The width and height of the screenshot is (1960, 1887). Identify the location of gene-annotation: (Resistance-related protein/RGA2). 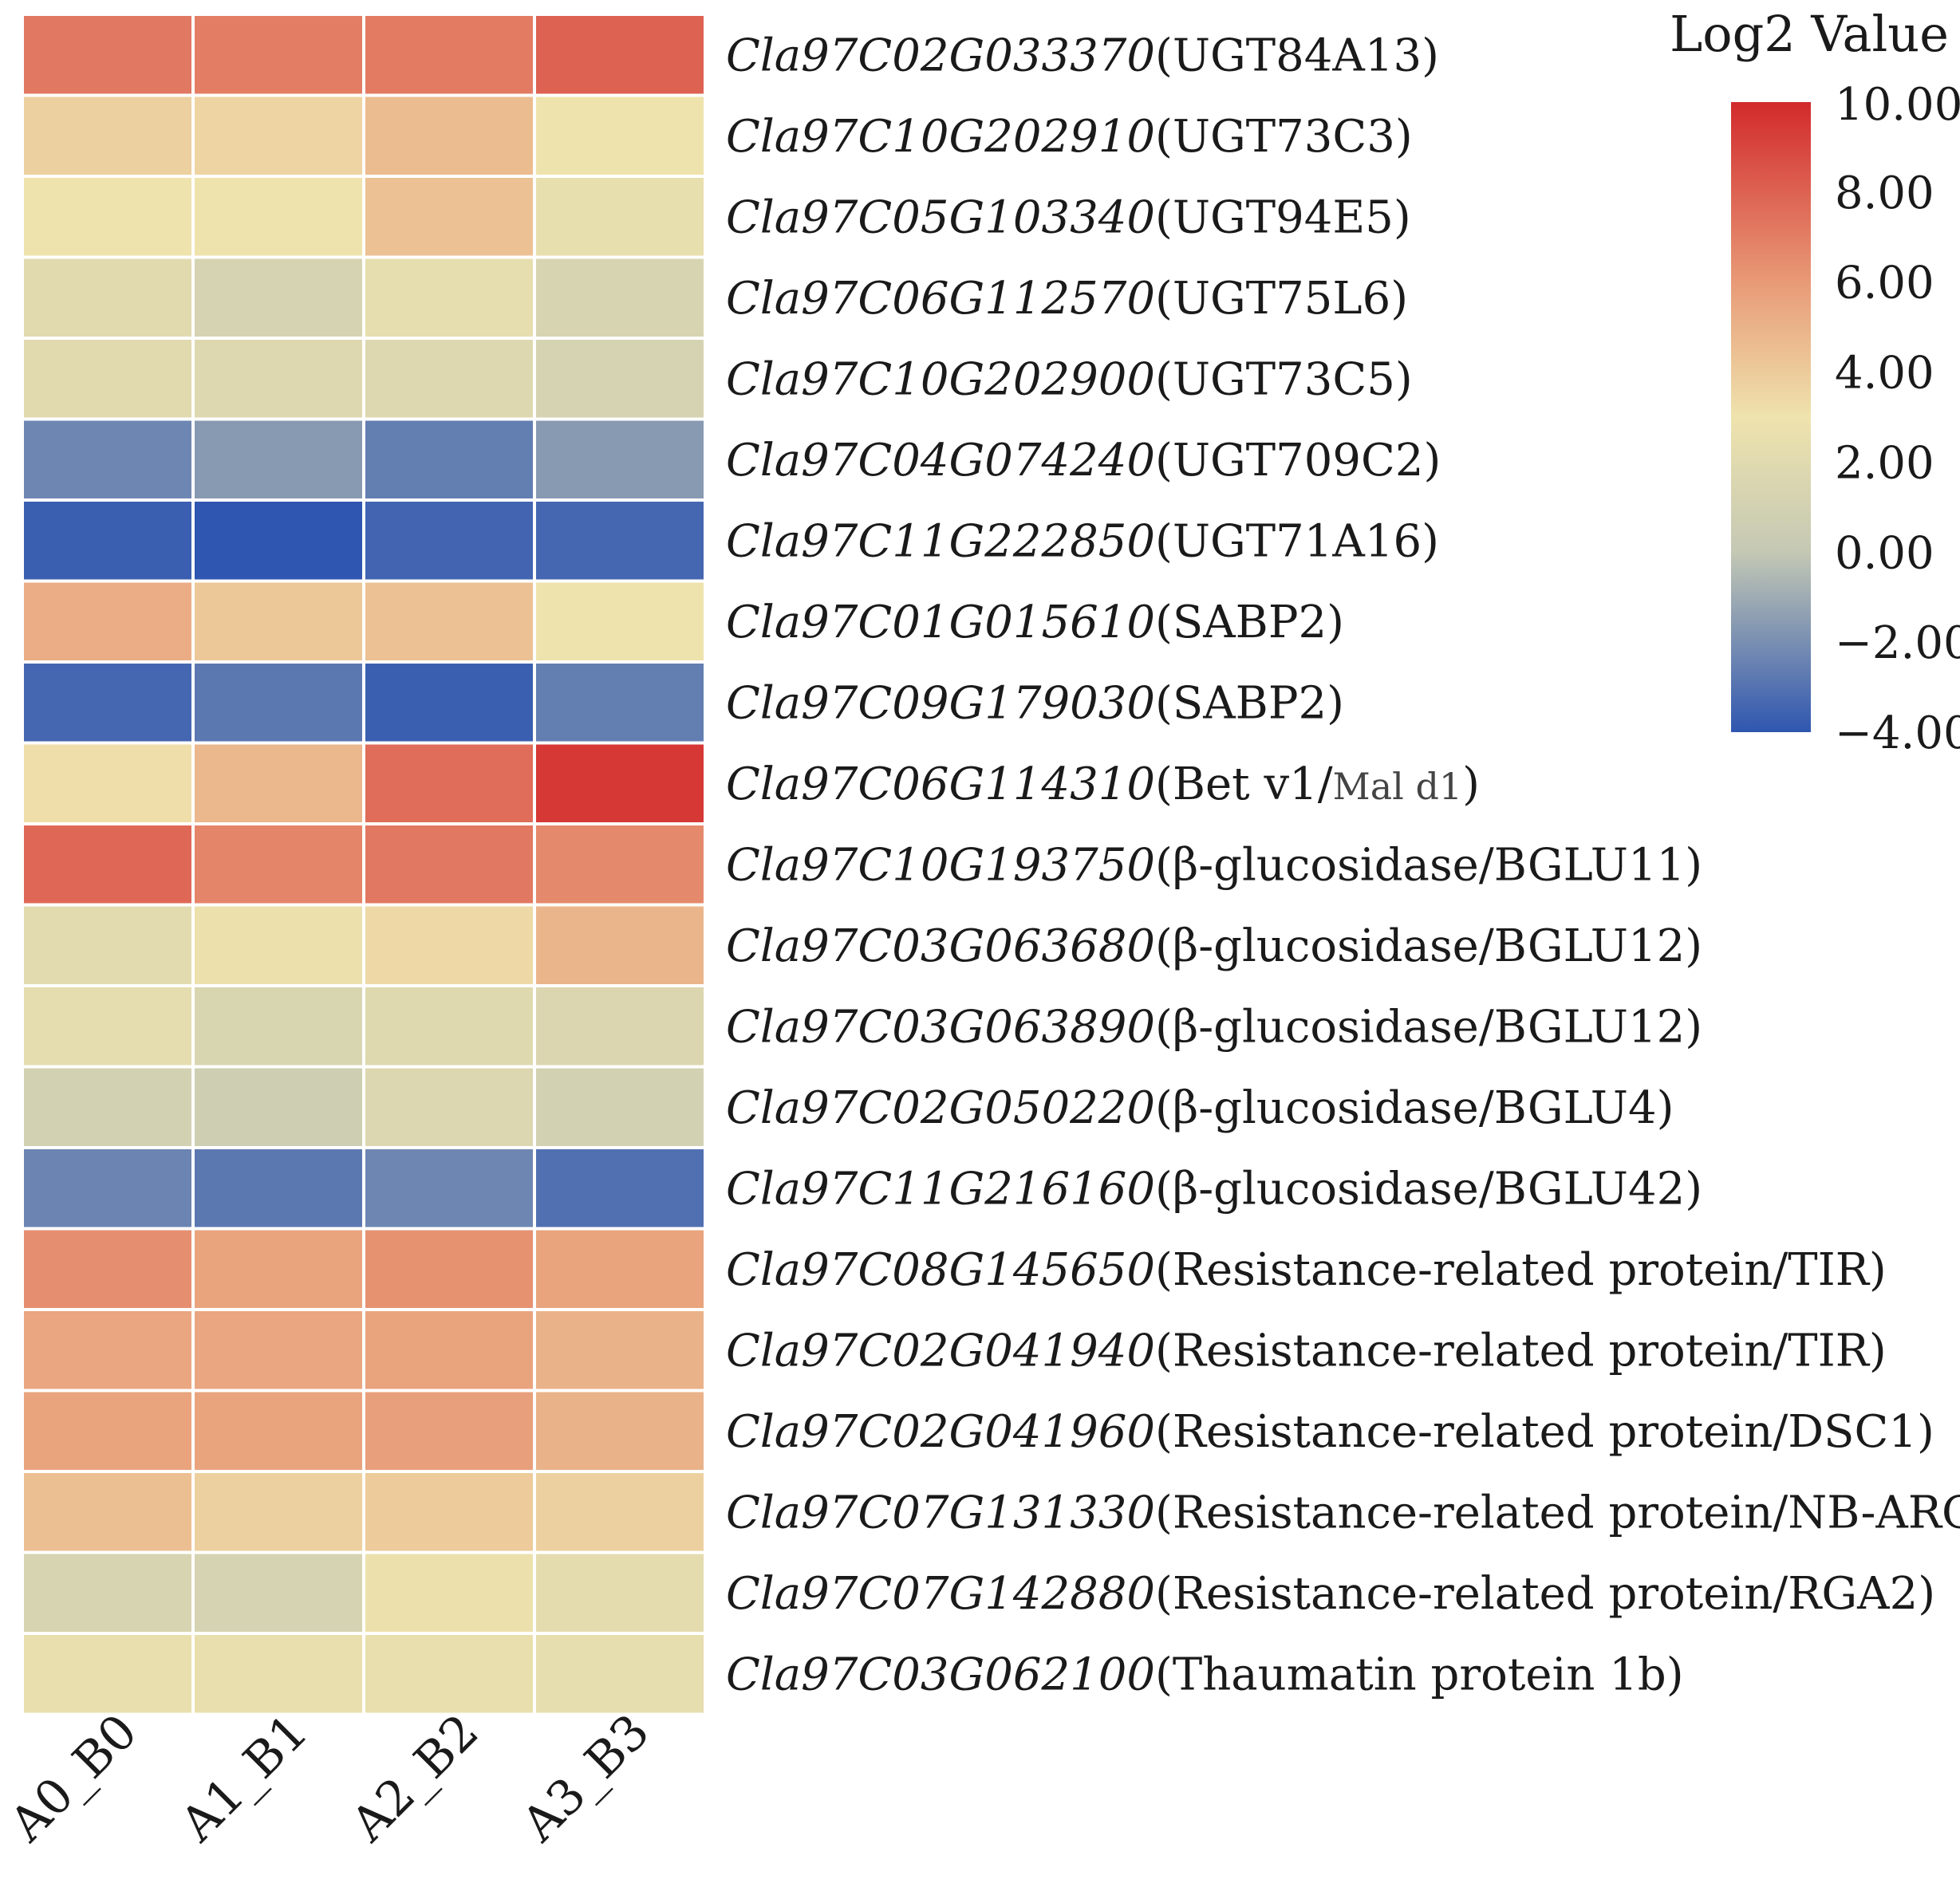
(1545, 1594).